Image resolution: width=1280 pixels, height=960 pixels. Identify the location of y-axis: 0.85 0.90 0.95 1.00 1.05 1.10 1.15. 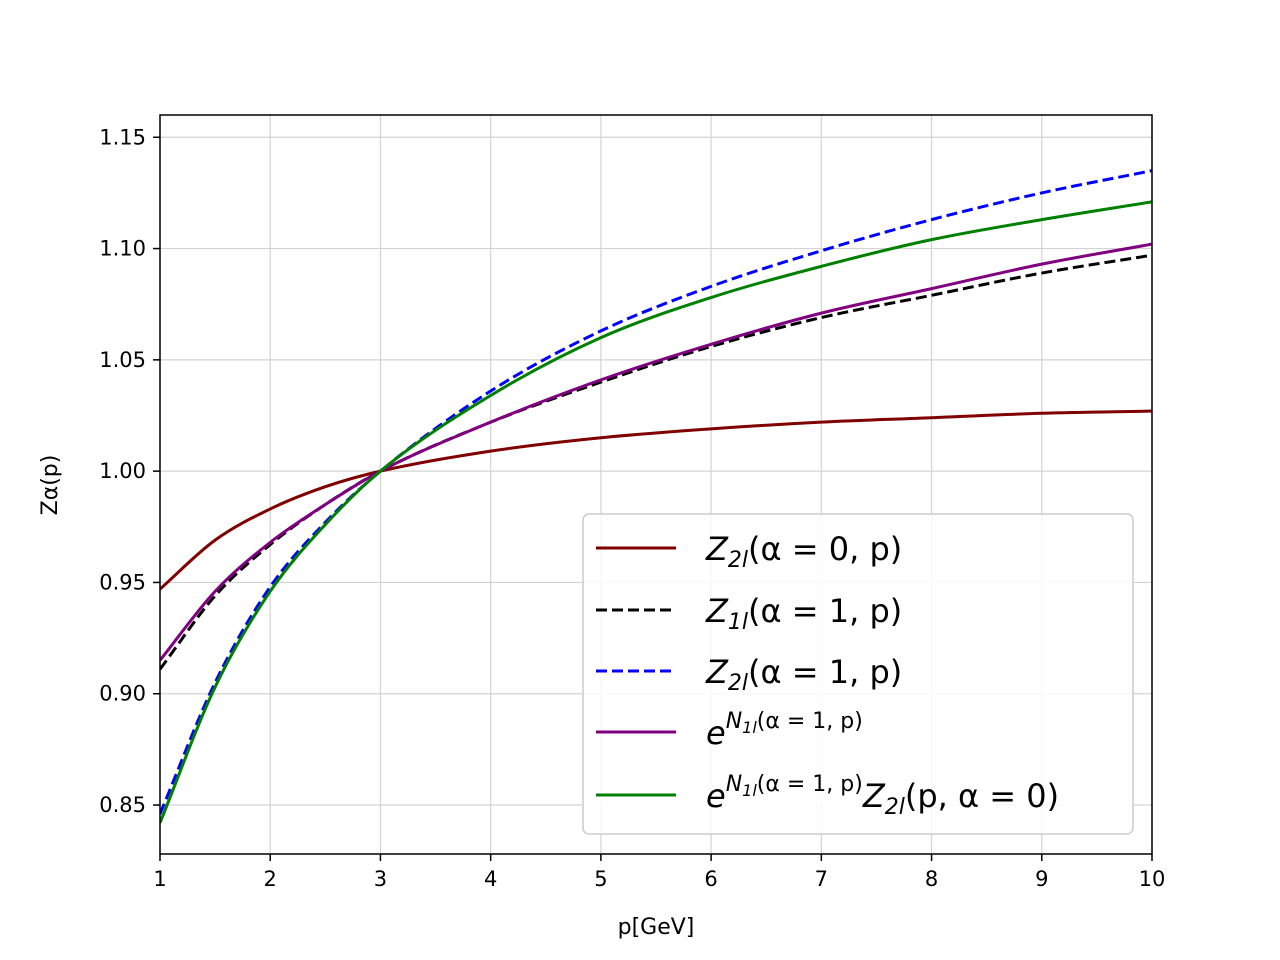
(129, 471).